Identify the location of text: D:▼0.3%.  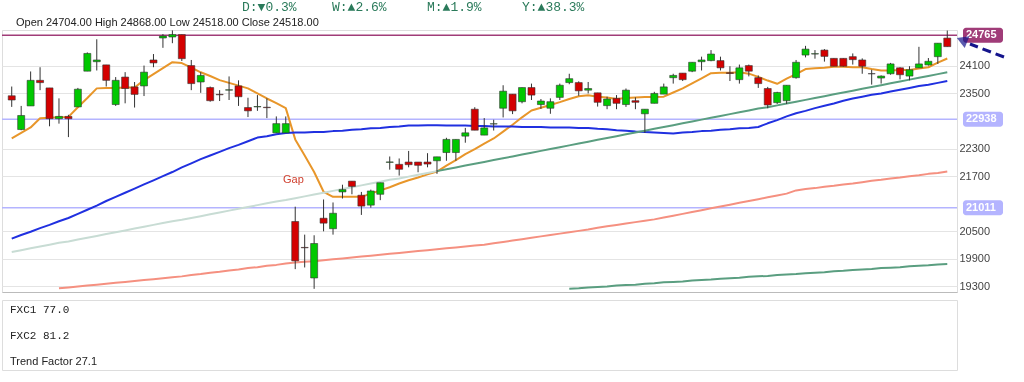
(269, 7).